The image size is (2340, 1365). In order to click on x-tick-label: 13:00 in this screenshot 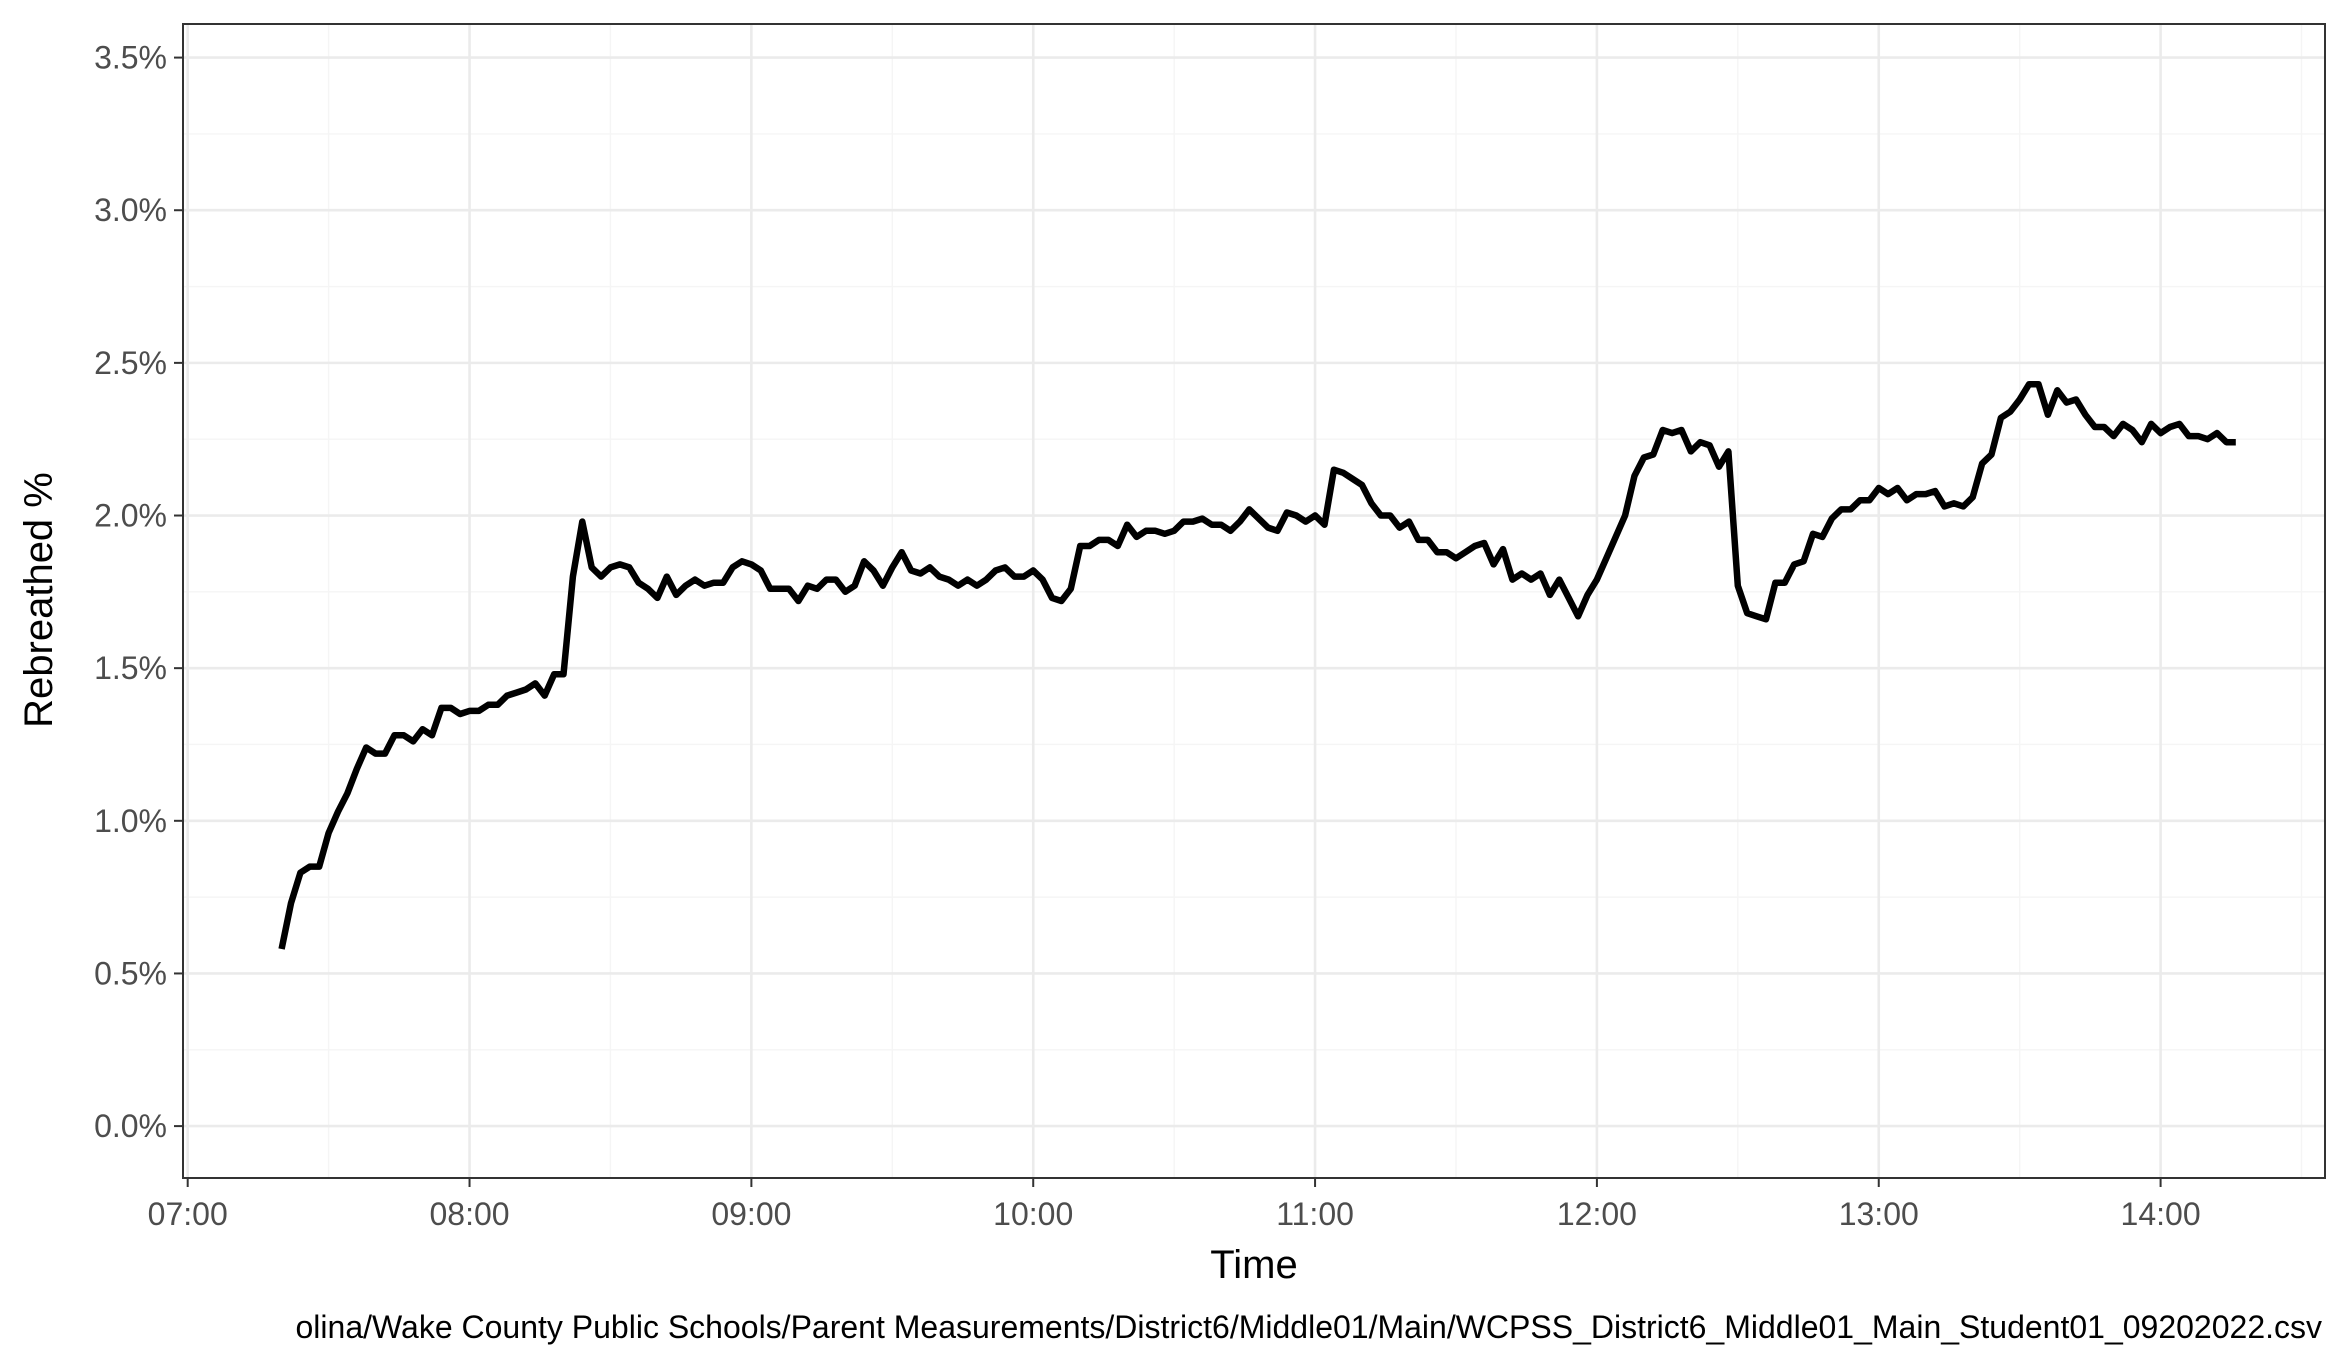, I will do `click(1879, 1214)`.